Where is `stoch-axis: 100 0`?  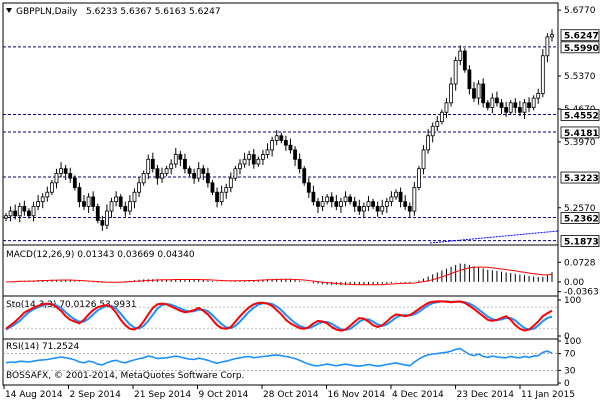
stoch-axis: 100 0 is located at coordinates (569, 319).